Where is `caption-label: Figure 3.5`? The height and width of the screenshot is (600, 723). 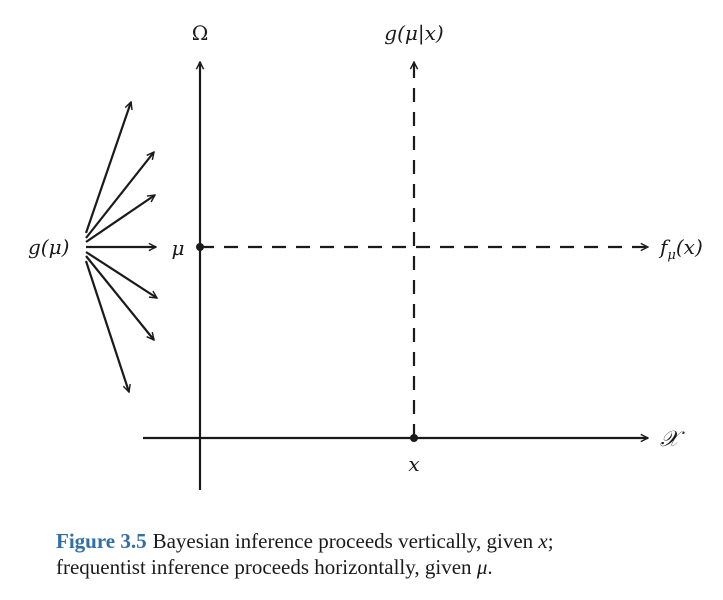 caption-label: Figure 3.5 is located at coordinates (101, 541).